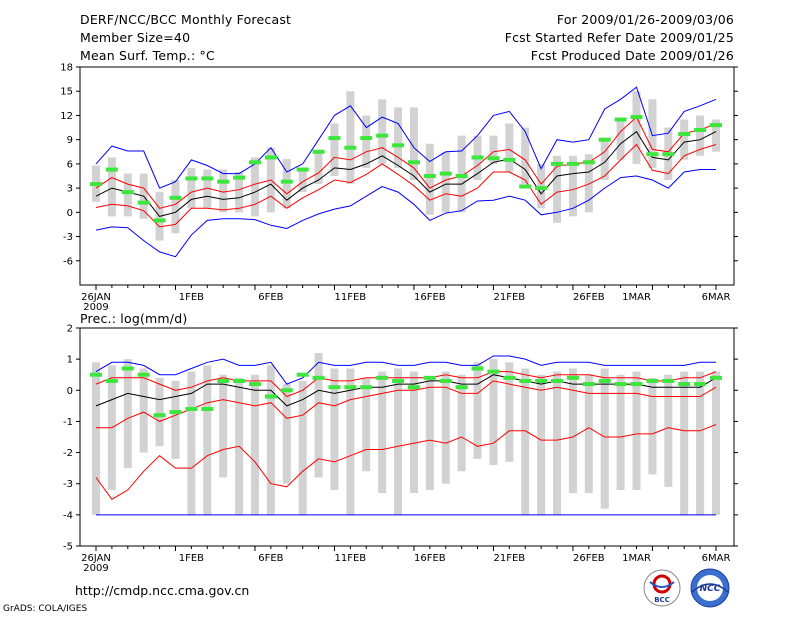 This screenshot has height=618, width=800. What do you see at coordinates (96, 558) in the screenshot?
I see `p2-xtick-label: 26JAN` at bounding box center [96, 558].